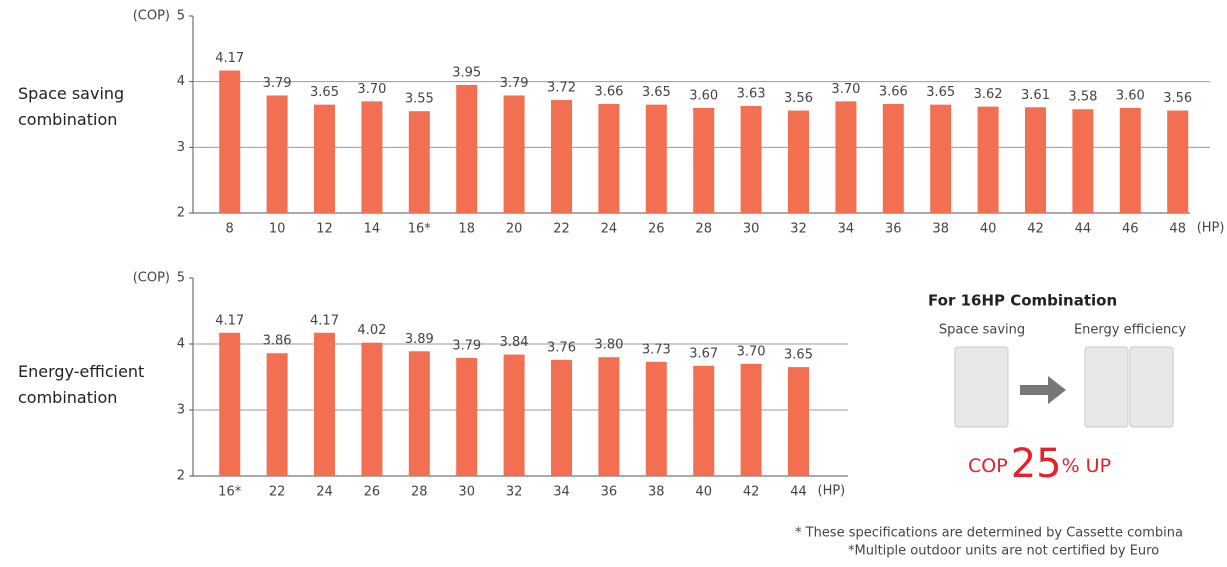 This screenshot has width=1227, height=567. What do you see at coordinates (372, 229) in the screenshot?
I see `x-tick-label: 14` at bounding box center [372, 229].